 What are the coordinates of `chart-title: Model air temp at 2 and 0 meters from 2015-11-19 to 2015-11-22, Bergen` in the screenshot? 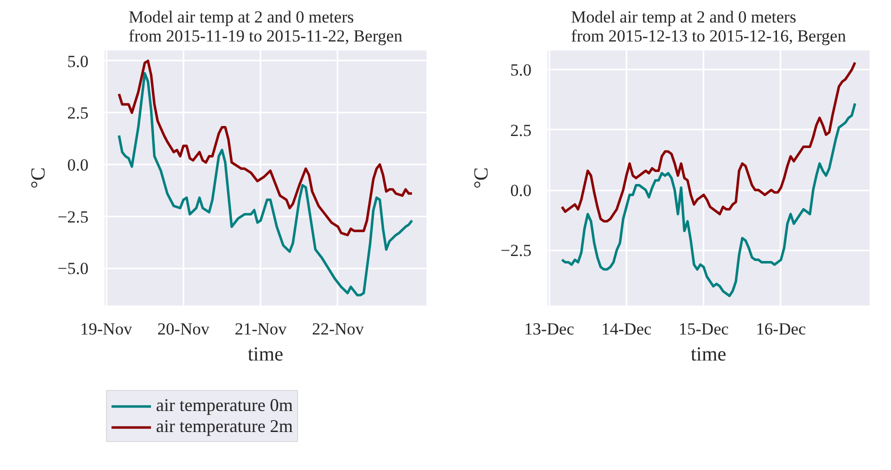 It's located at (265, 27).